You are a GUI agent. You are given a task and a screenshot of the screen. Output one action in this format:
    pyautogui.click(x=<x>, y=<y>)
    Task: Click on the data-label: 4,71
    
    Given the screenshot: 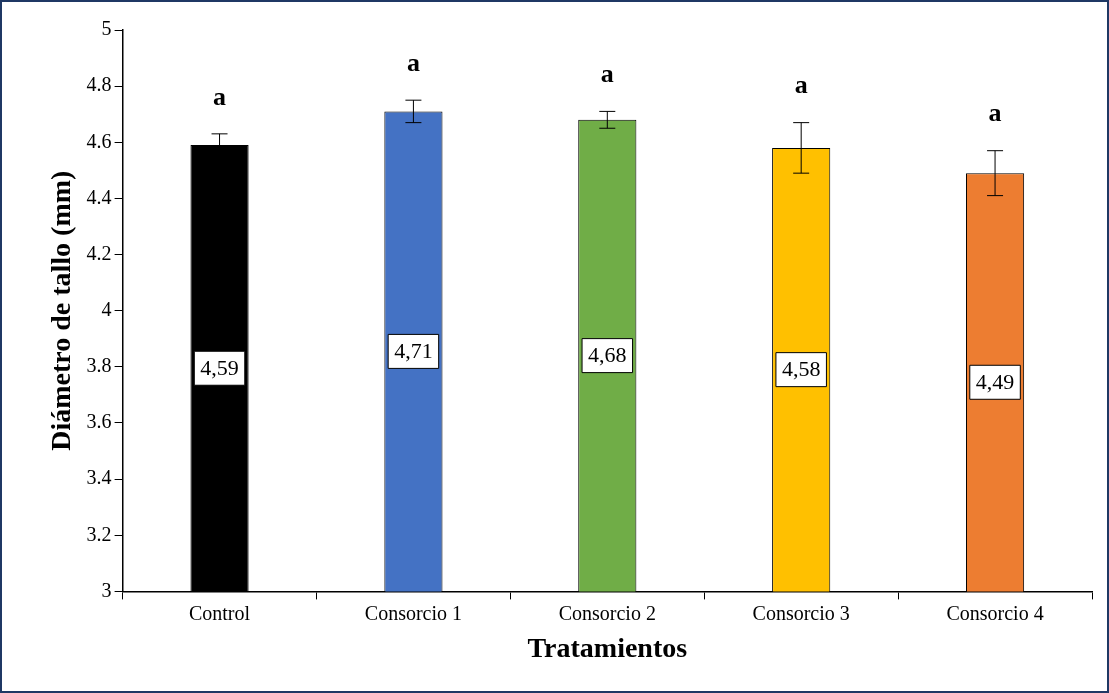 What is the action you would take?
    pyautogui.click(x=413, y=351)
    